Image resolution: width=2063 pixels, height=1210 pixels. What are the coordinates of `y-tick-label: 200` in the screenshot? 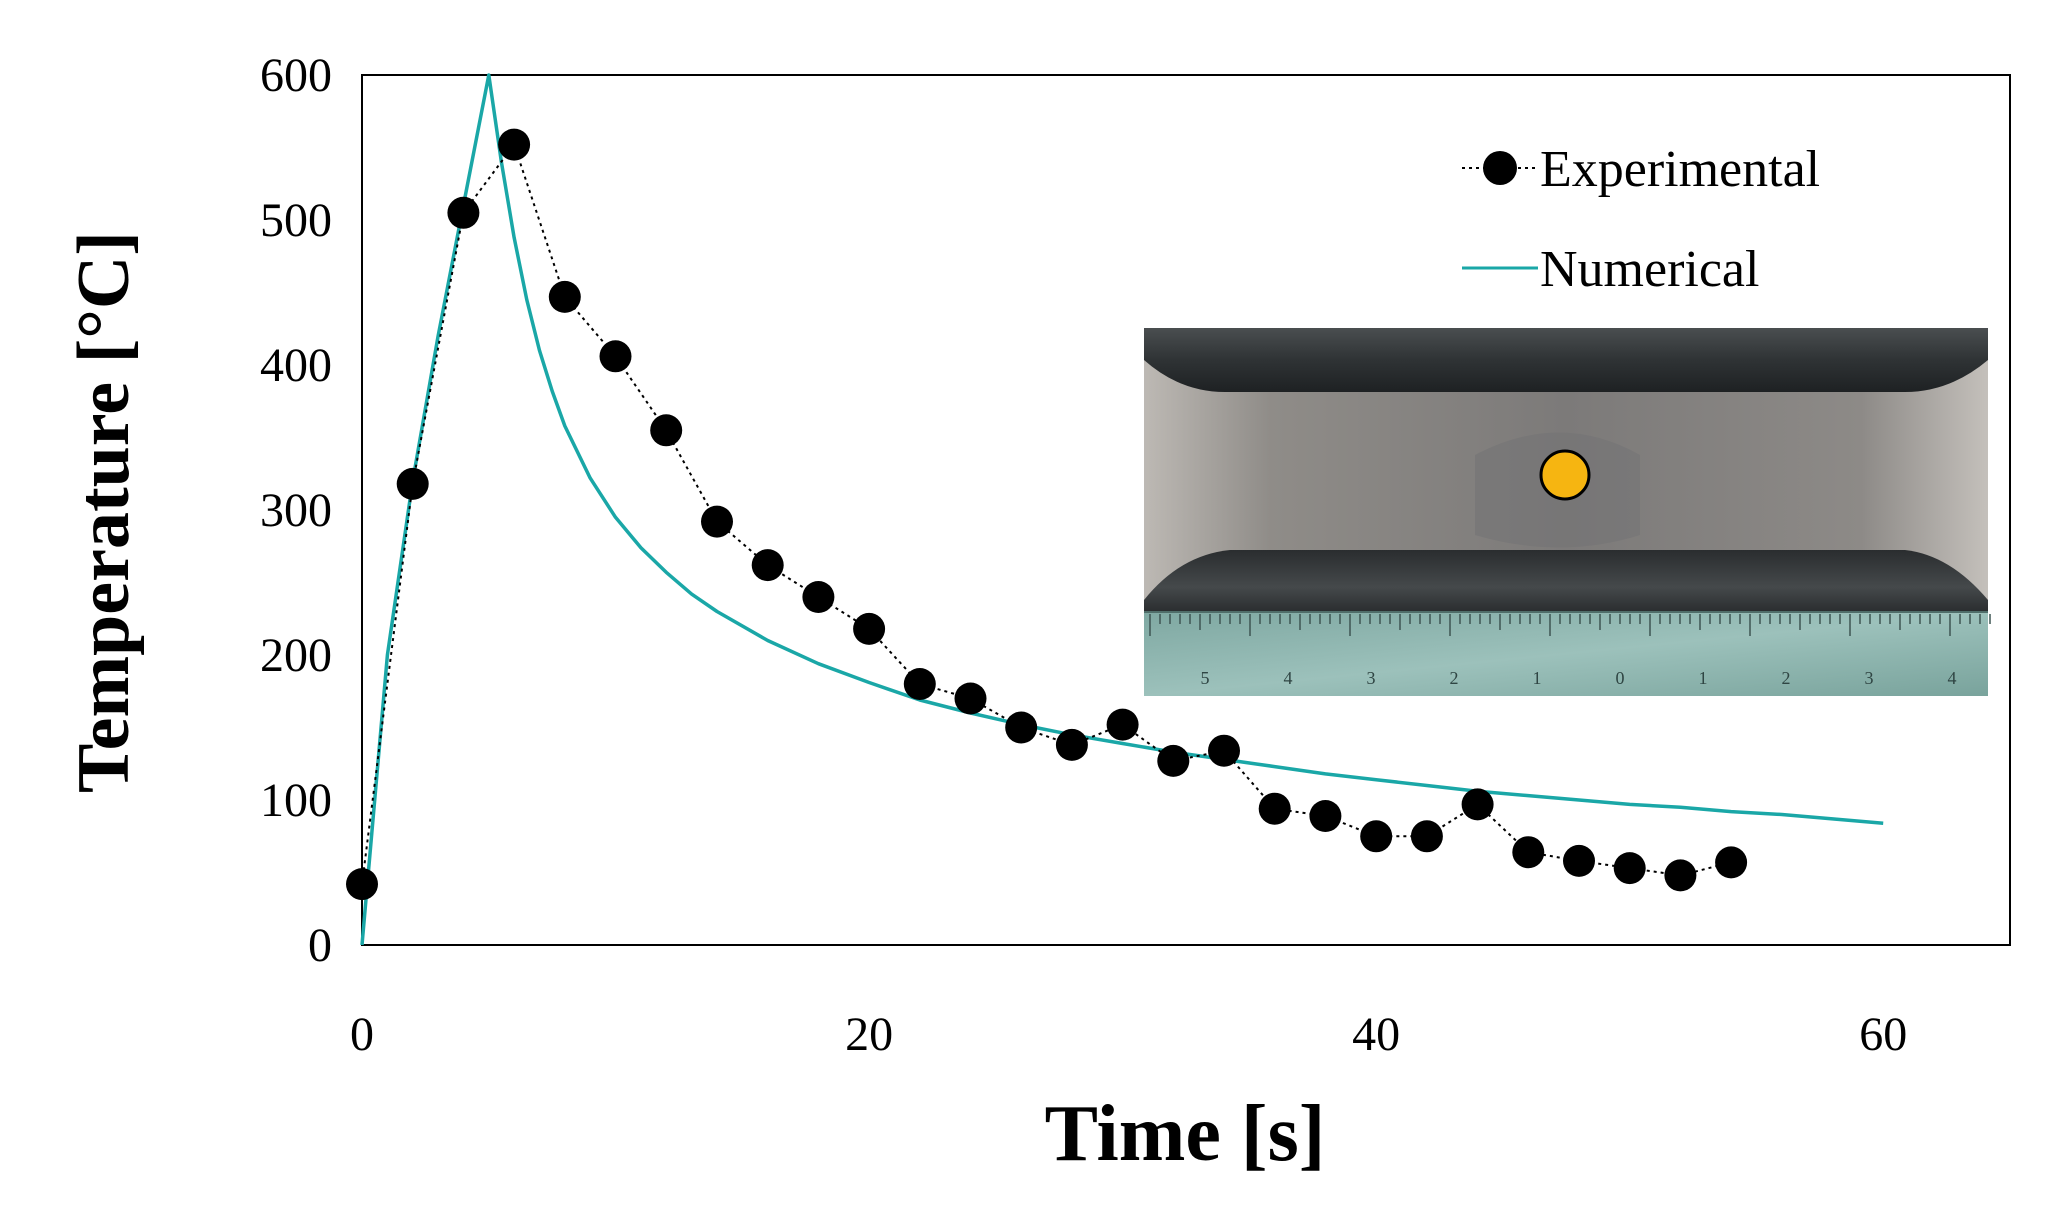 It's located at (296, 655).